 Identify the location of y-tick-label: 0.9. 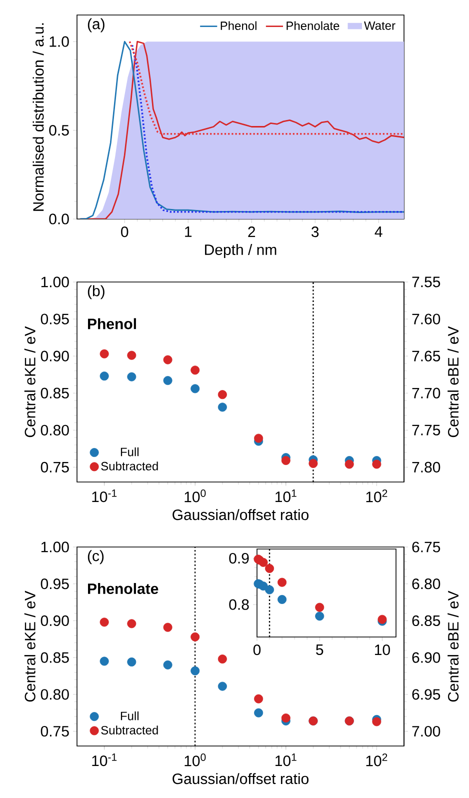
(239, 558).